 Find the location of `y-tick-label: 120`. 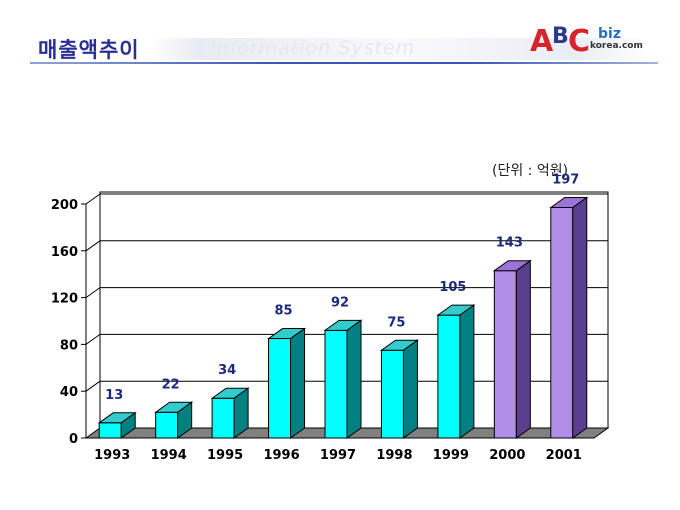

y-tick-label: 120 is located at coordinates (64, 299).